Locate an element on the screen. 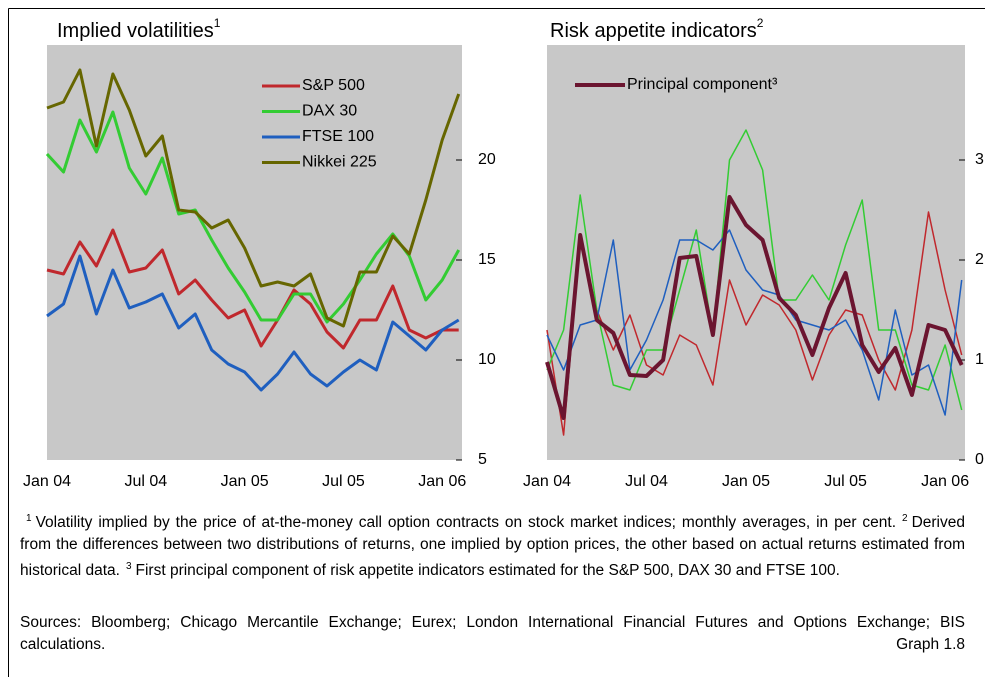 The image size is (985, 677). legend-label: Nikkei 225 is located at coordinates (339, 162).